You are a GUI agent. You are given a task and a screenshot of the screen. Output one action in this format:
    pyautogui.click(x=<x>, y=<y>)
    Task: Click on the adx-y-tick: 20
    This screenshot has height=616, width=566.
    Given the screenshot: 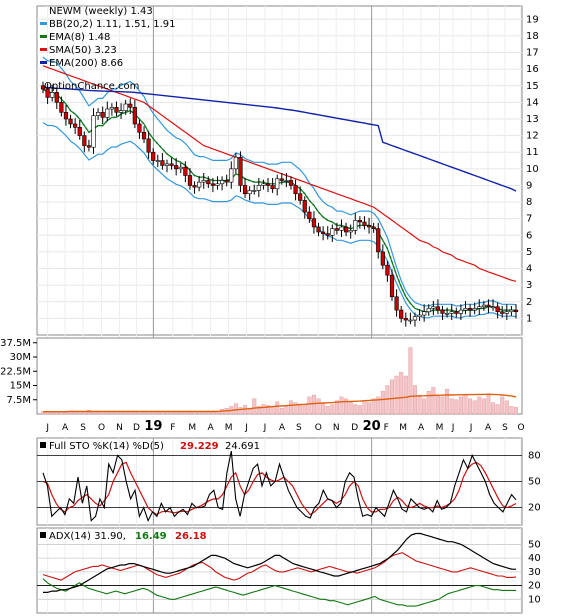 What is the action you would take?
    pyautogui.click(x=534, y=586)
    